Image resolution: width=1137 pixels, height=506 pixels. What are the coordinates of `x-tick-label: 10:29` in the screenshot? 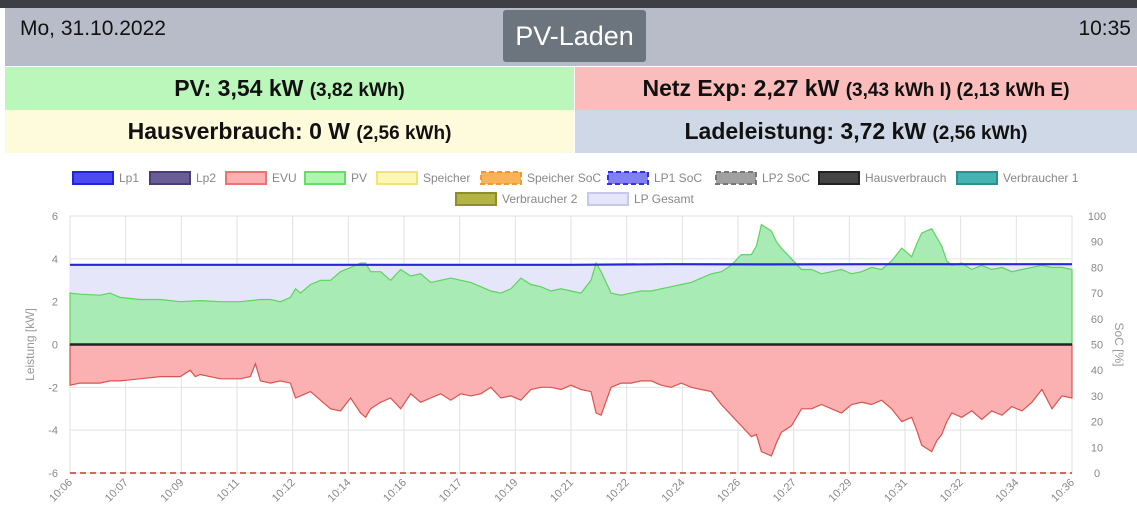 It's located at (841, 491).